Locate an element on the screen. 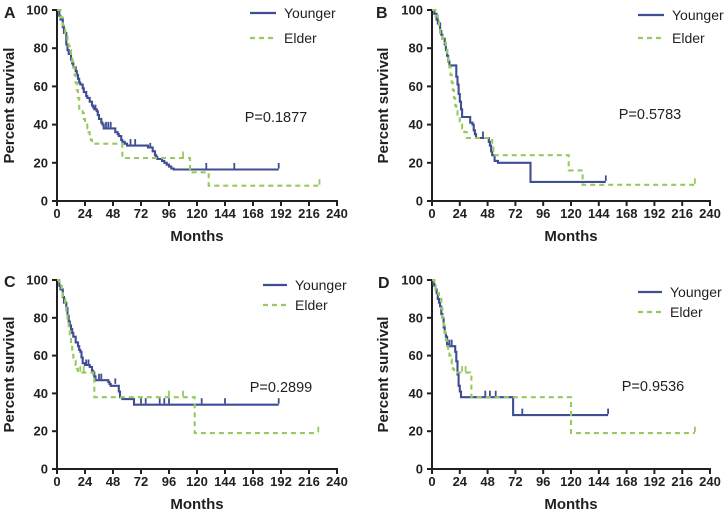 The width and height of the screenshot is (724, 518). panel-letter: C is located at coordinates (10, 282).